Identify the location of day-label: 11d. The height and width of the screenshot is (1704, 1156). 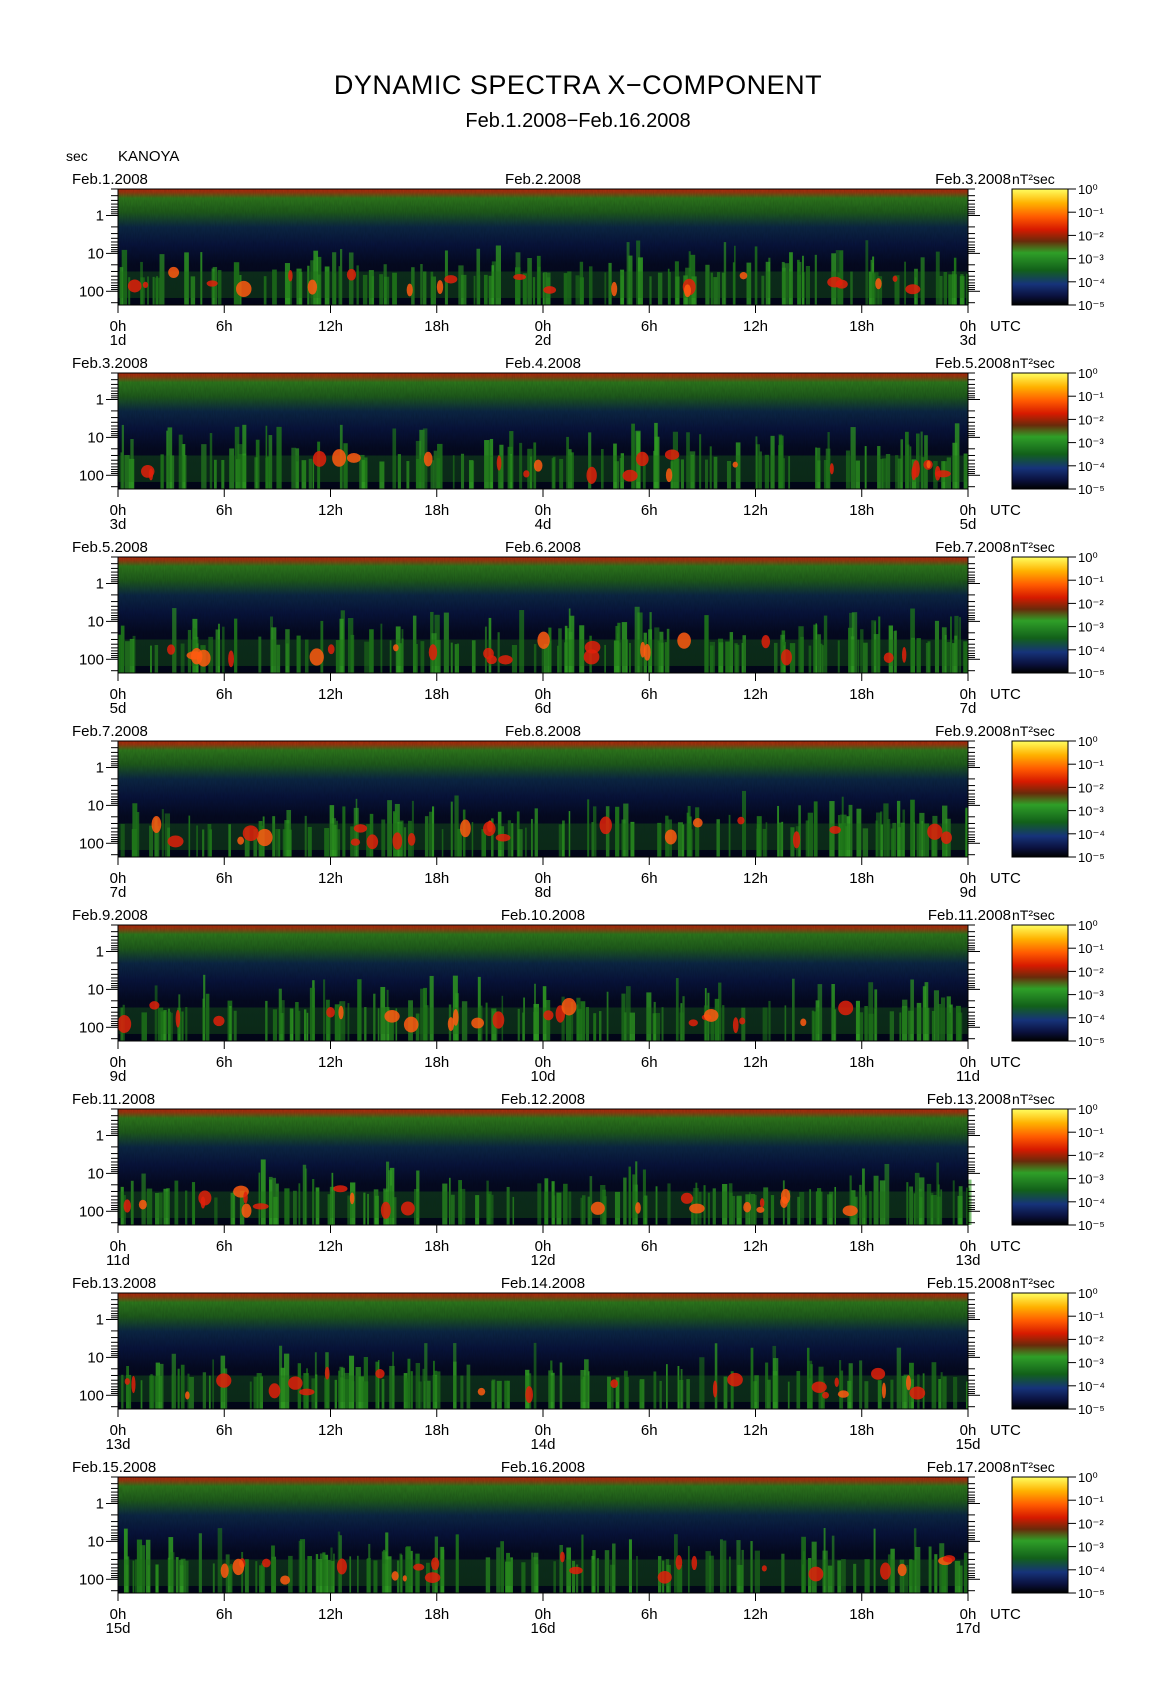
(118, 1260).